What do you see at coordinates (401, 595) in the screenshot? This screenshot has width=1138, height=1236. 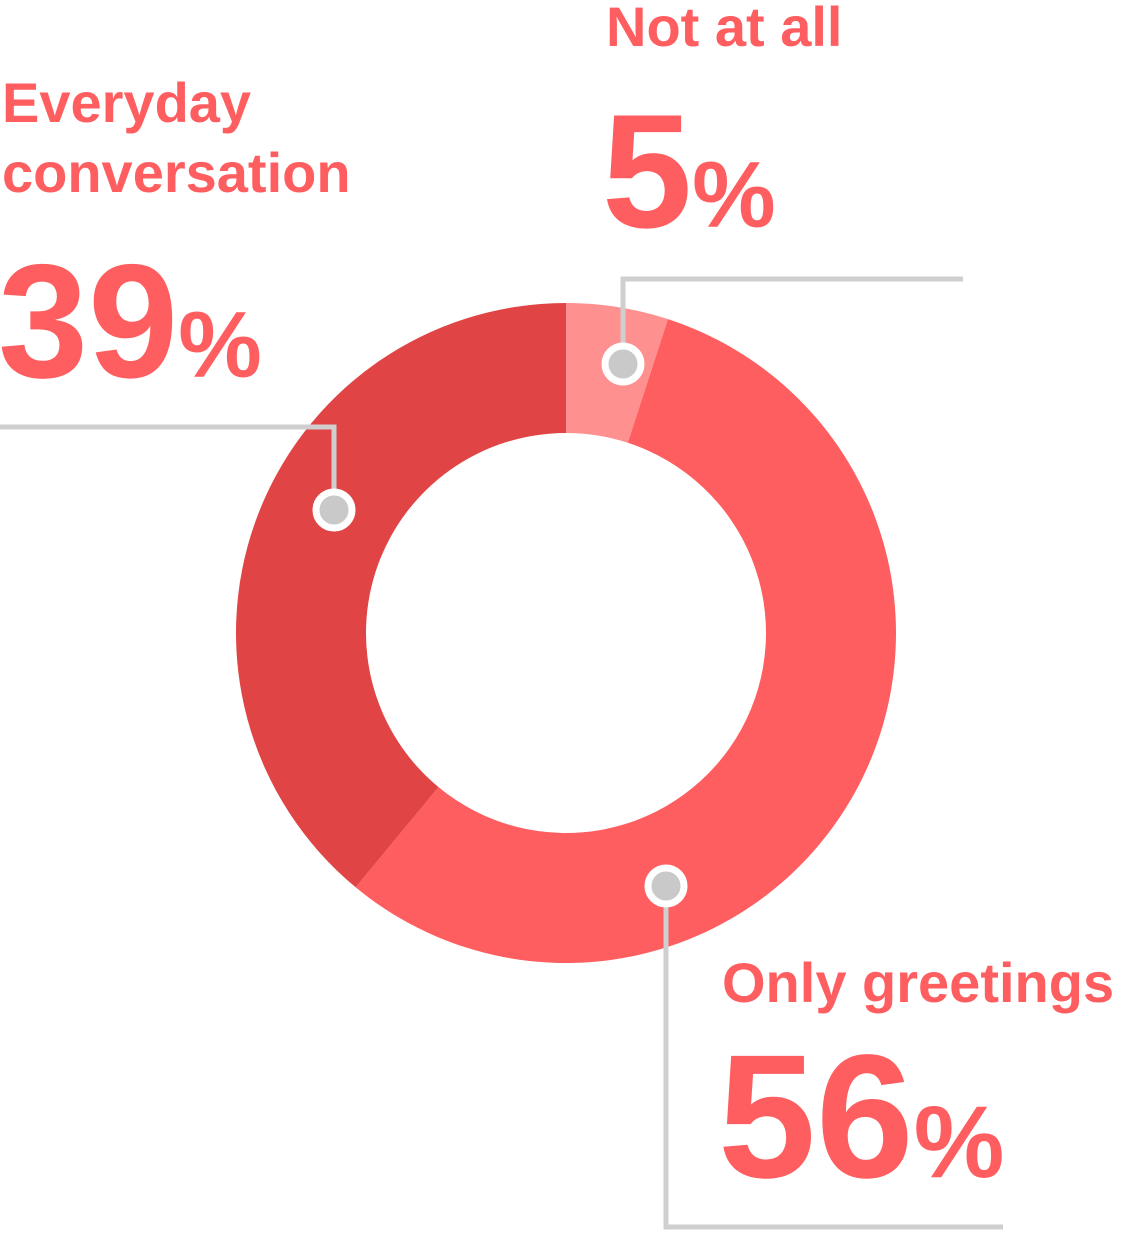 I see `slice-everyday-conversation` at bounding box center [401, 595].